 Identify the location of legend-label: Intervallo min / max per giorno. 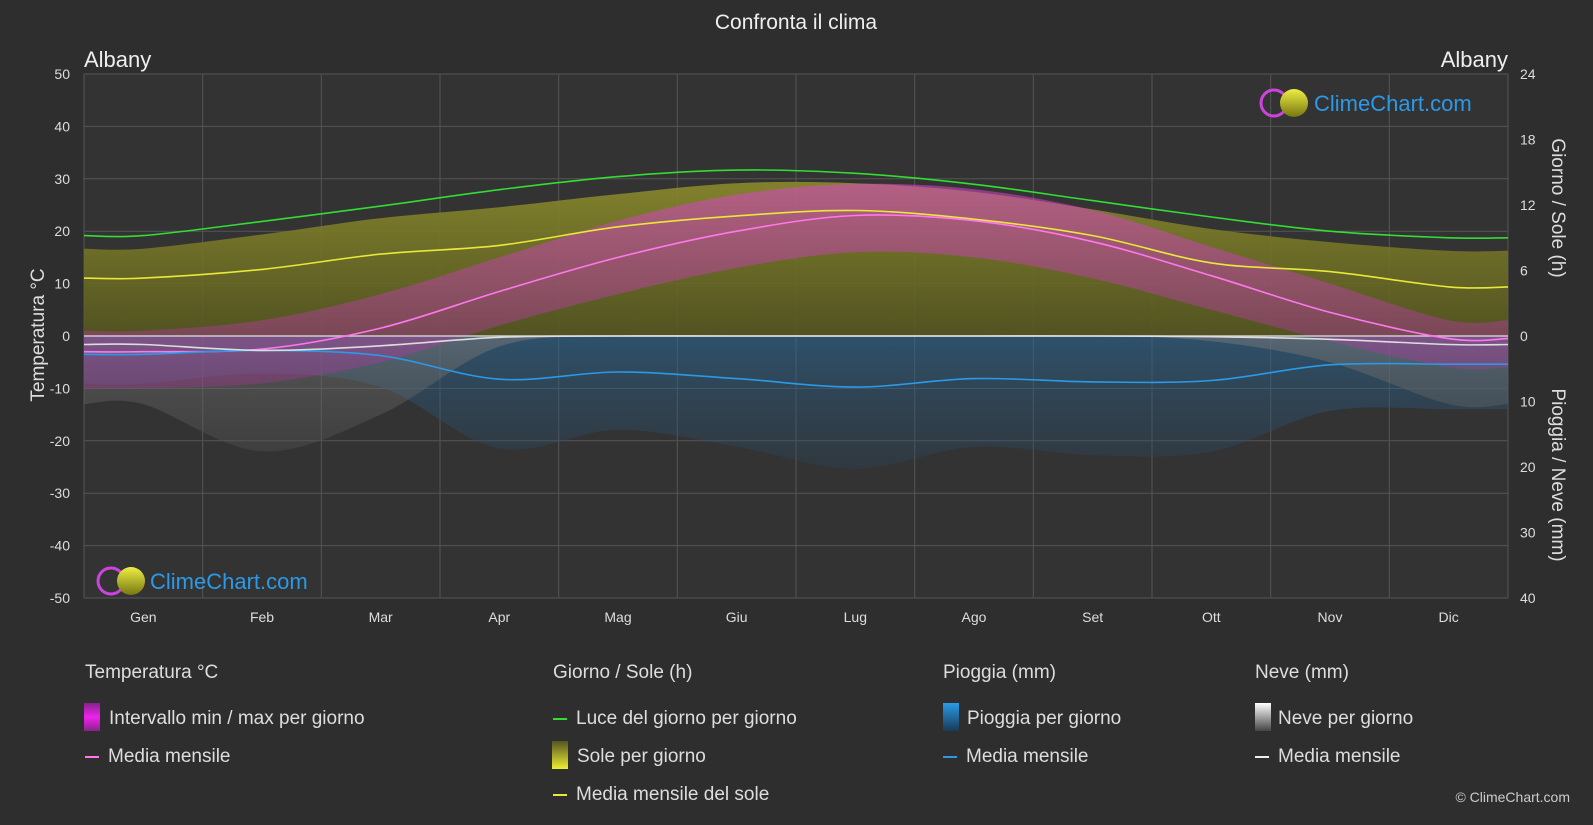
(237, 718).